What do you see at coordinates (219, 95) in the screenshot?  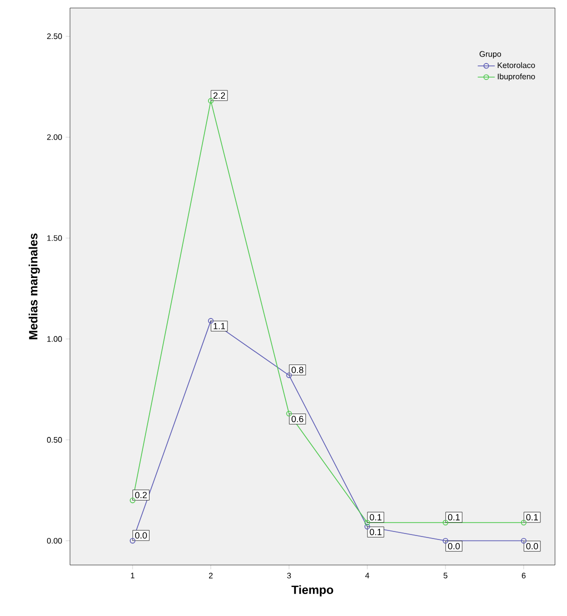 I see `data-label: 2.2` at bounding box center [219, 95].